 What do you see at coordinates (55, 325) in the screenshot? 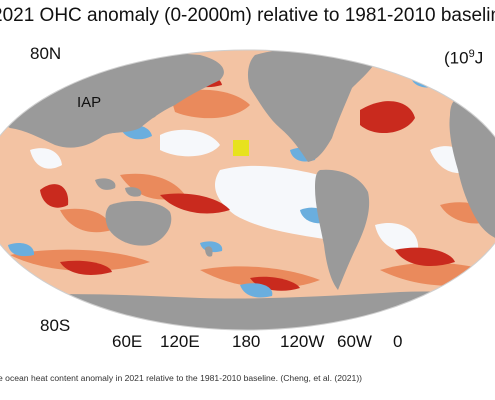
I see `lat-label-south: 80S` at bounding box center [55, 325].